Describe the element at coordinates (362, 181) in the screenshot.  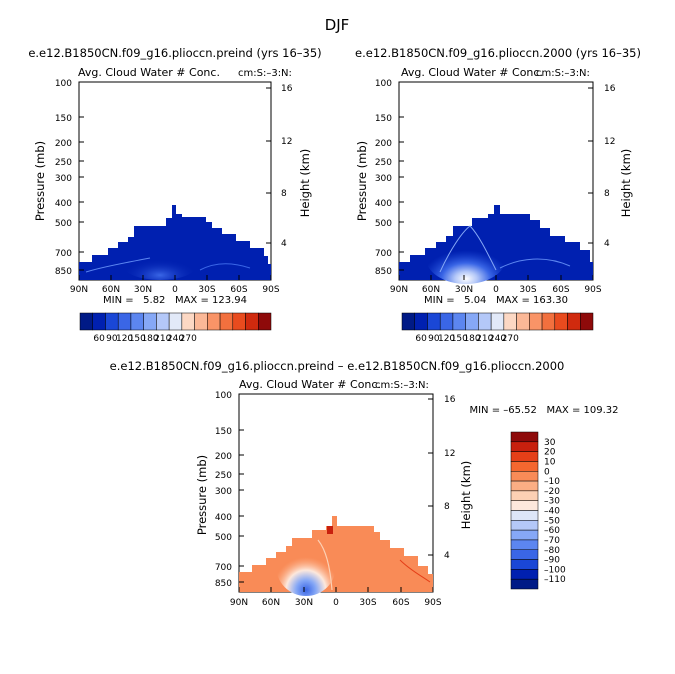
I see `panel-2000-ylabel: Pressure (mb)` at that location.